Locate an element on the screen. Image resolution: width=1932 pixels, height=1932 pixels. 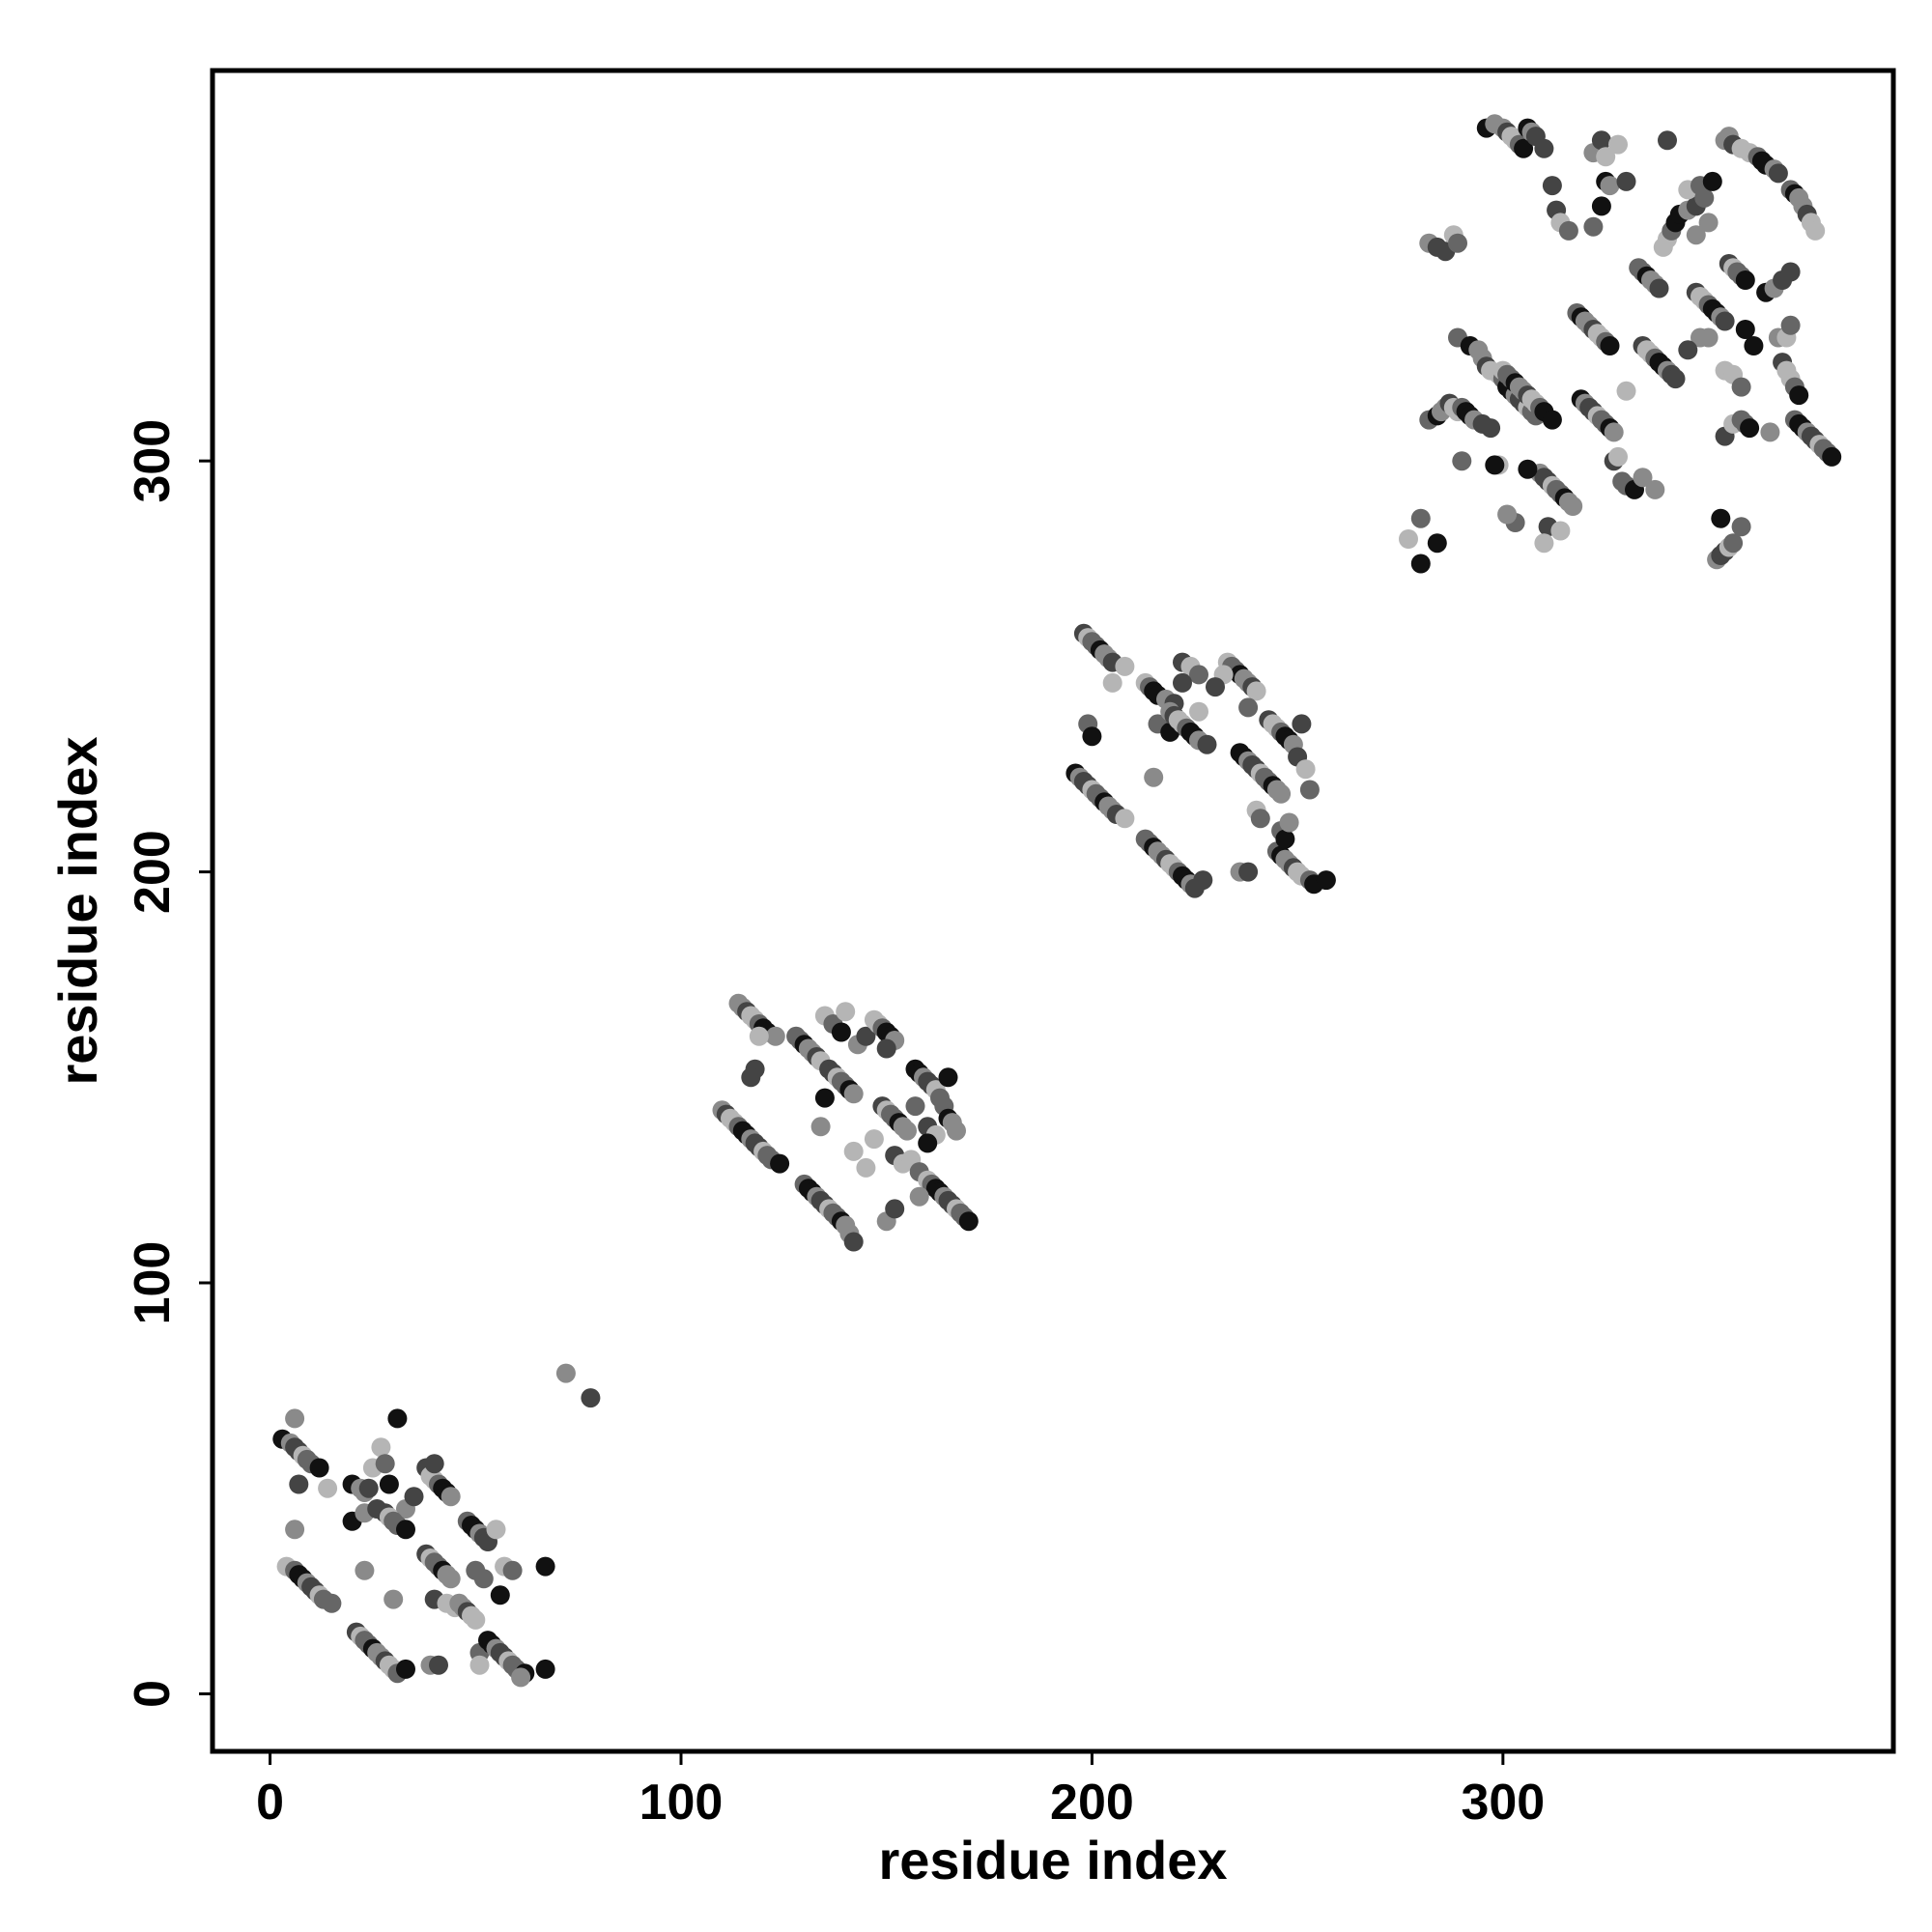
y-tick-label: 200 is located at coordinates (153, 872).